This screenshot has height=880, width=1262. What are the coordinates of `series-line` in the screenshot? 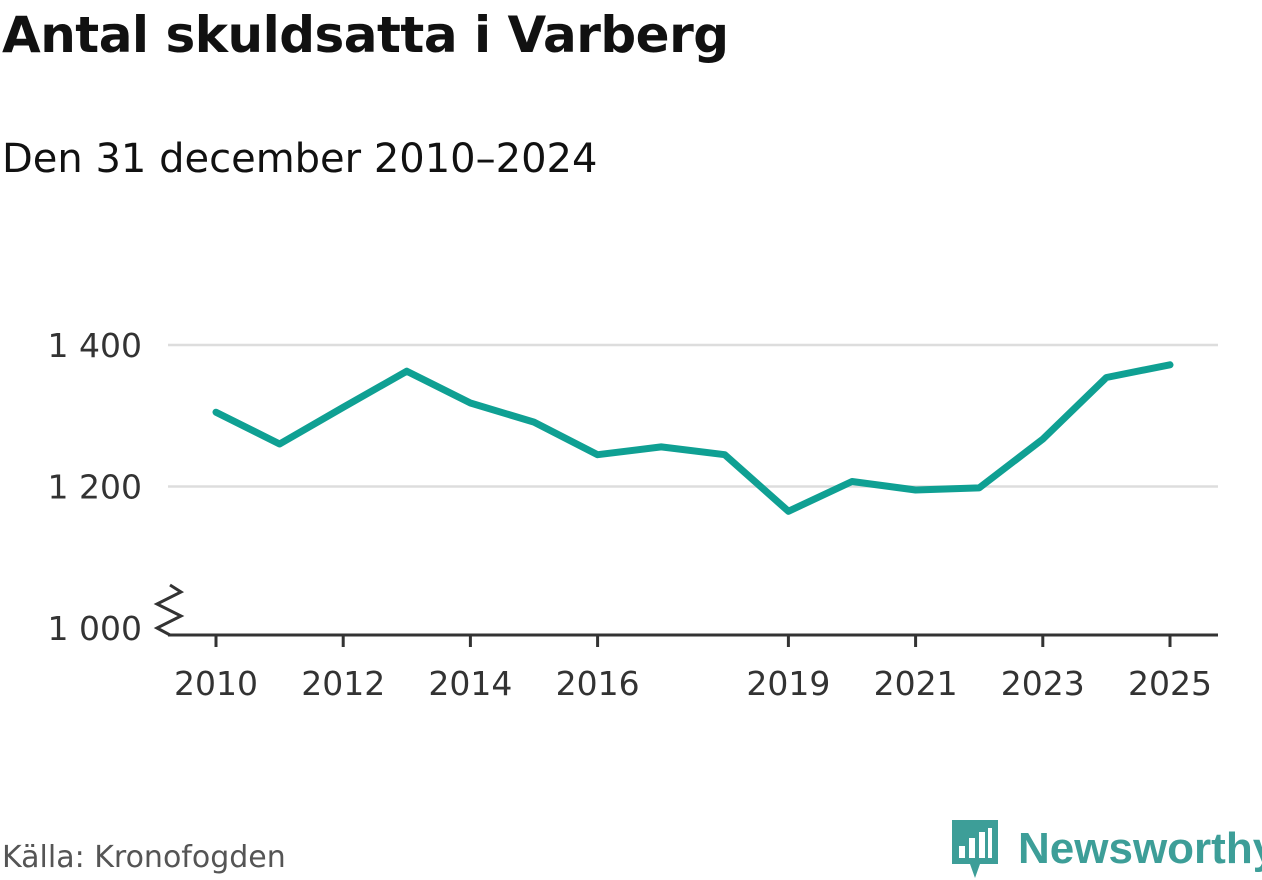 It's located at (693, 438).